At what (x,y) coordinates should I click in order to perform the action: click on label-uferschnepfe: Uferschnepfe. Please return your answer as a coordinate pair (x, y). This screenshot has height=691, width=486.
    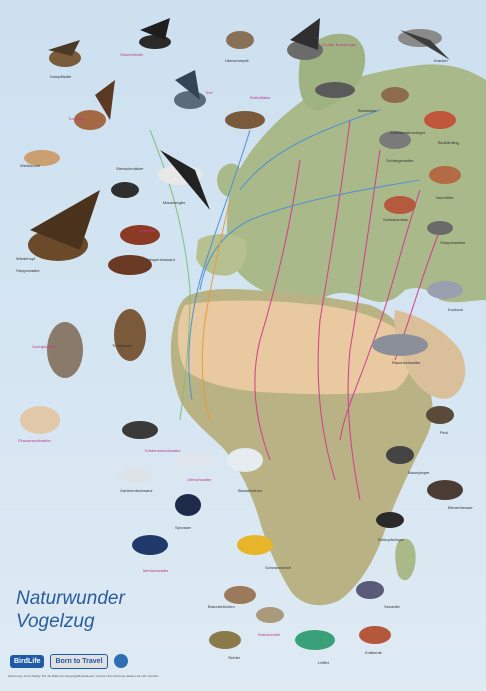
    Looking at the image, I should click on (237, 60).